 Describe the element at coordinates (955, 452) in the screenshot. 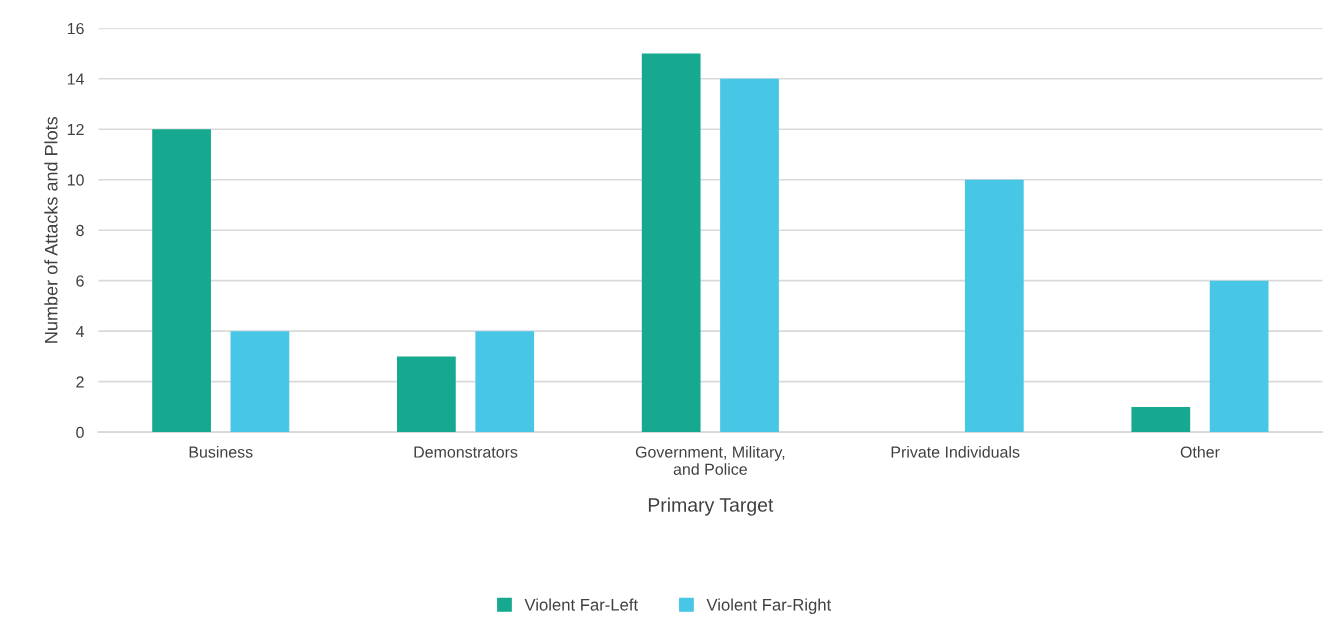

I see `x-tick-label: Private Individuals` at that location.